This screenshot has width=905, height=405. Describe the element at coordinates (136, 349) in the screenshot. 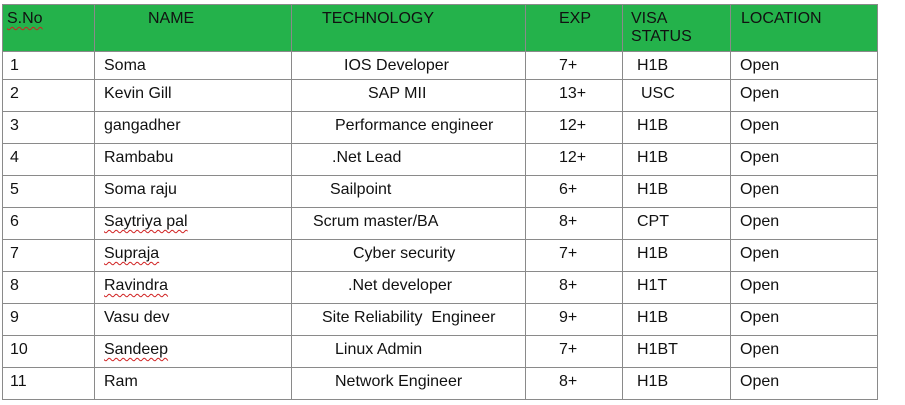

I see `name-text: Sandeep` at that location.